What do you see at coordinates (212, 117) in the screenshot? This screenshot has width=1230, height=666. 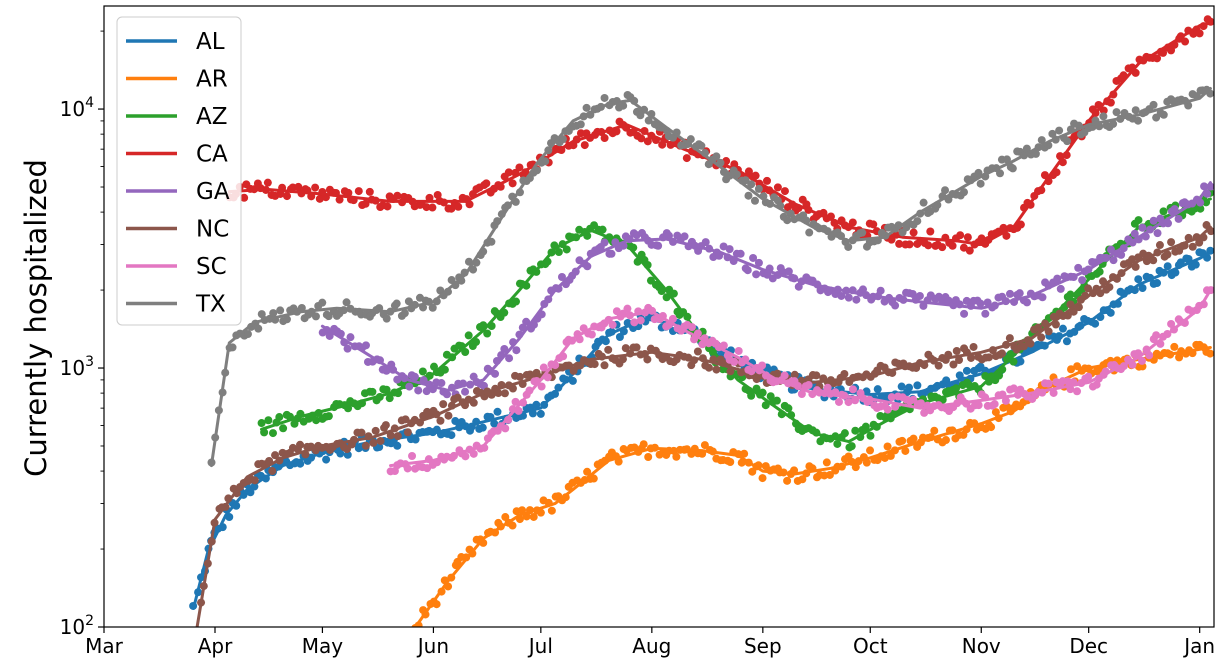 I see `legend-label-az: AZ` at bounding box center [212, 117].